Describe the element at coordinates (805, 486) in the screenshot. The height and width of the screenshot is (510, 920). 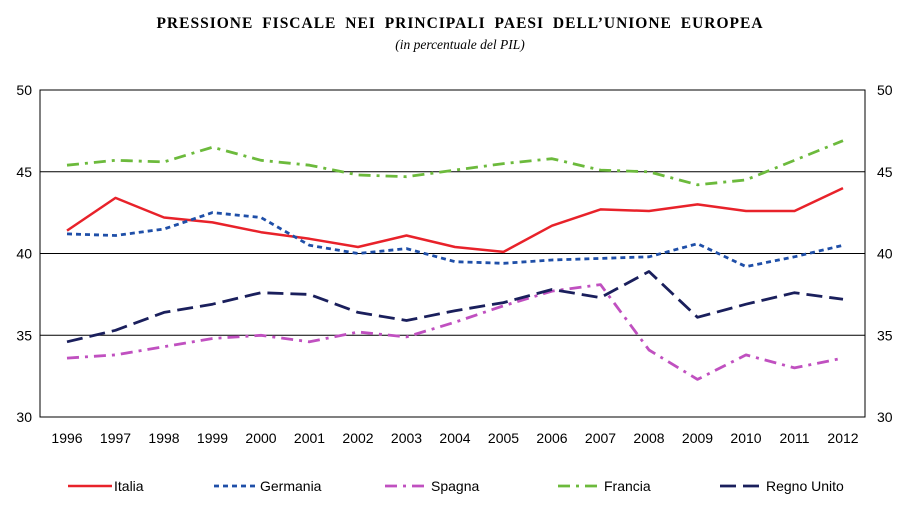
I see `legend-label-regno-unito: Regno Unito` at that location.